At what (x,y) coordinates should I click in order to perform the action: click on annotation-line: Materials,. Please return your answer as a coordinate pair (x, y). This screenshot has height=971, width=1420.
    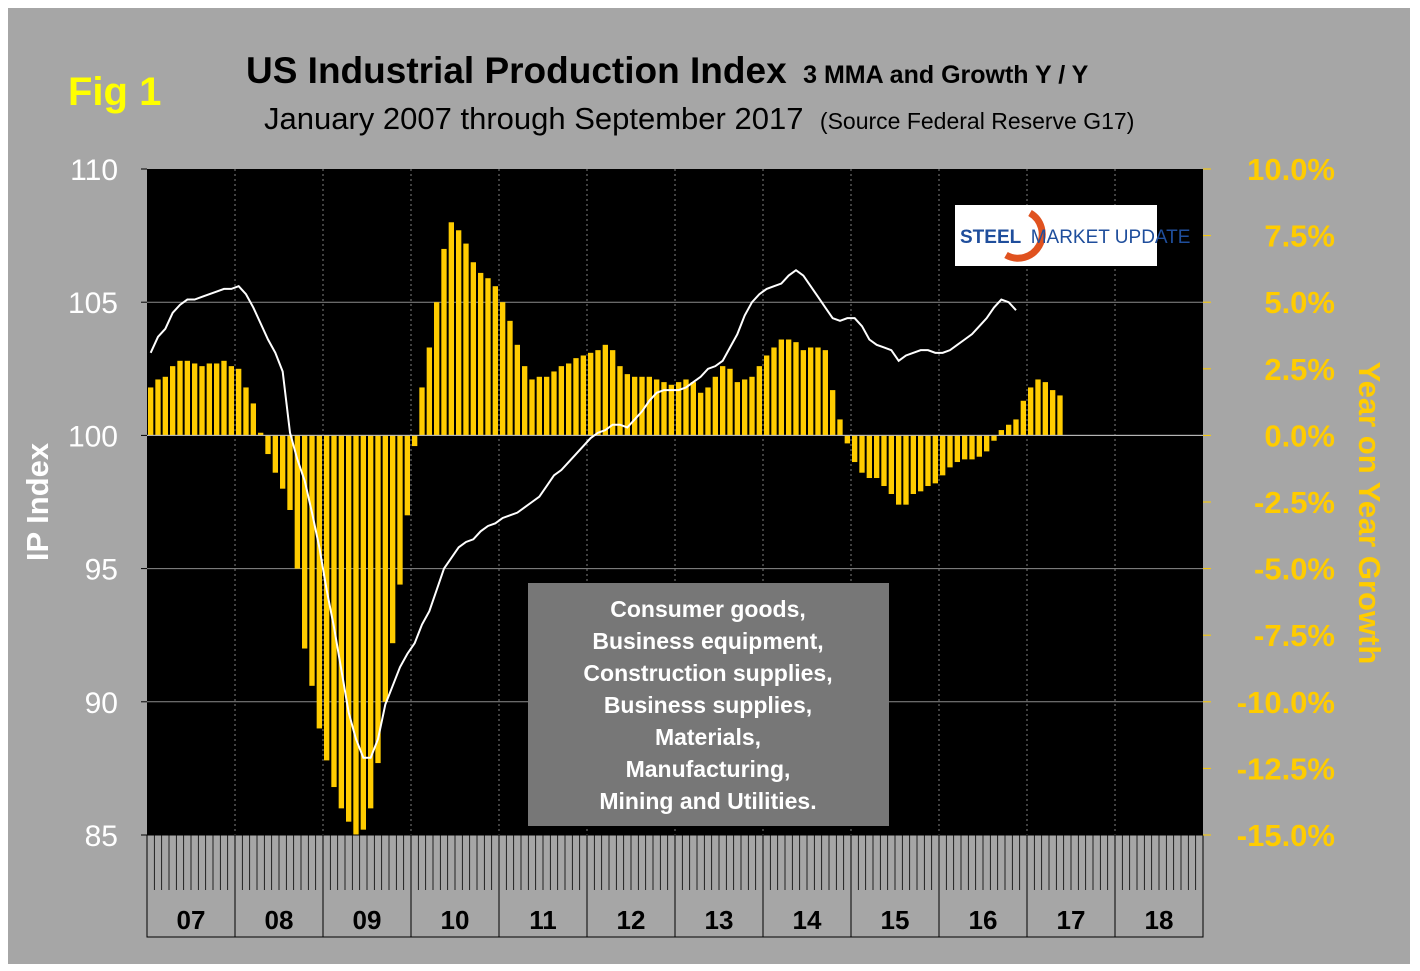
    Looking at the image, I should click on (708, 737).